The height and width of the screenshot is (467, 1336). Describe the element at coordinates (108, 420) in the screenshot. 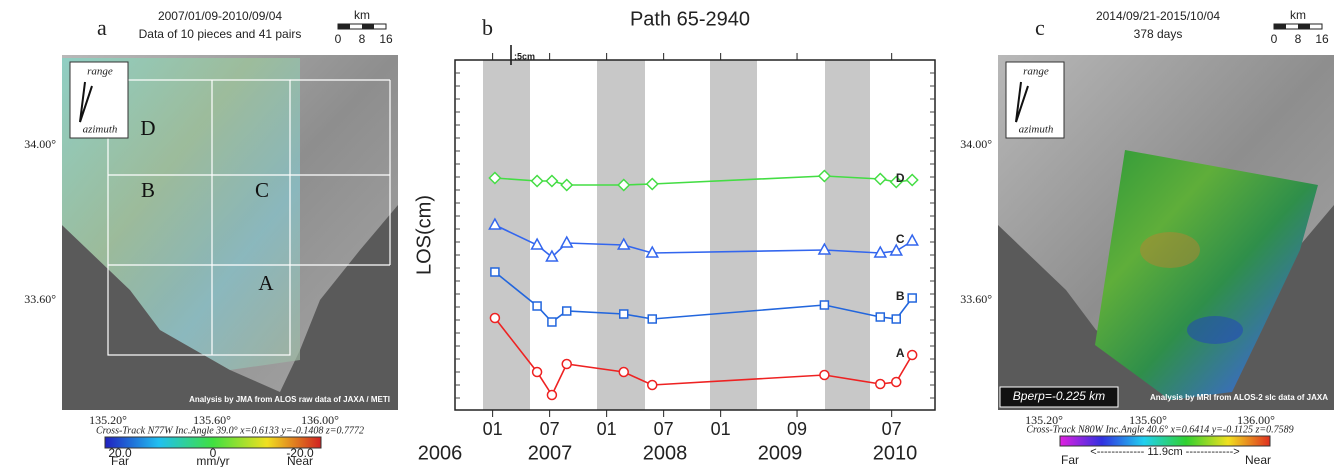

I see `lon-label: 135.20°` at that location.